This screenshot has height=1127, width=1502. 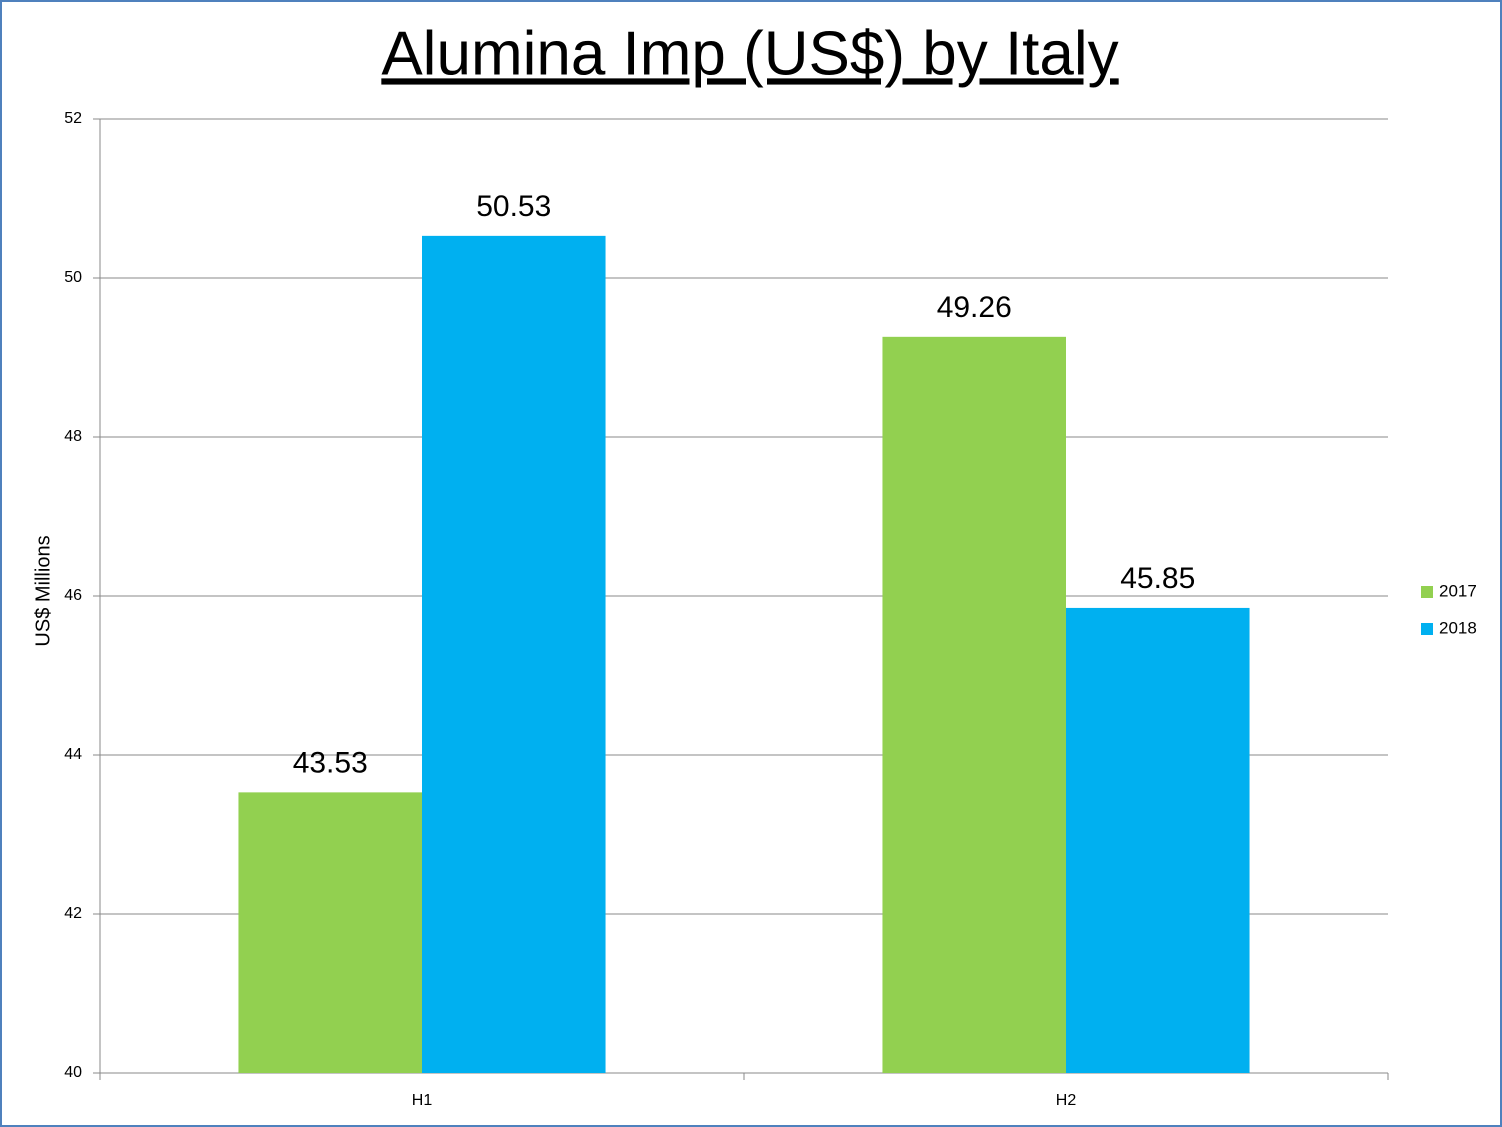 I want to click on legend-label: 2018, so click(x=1458, y=627).